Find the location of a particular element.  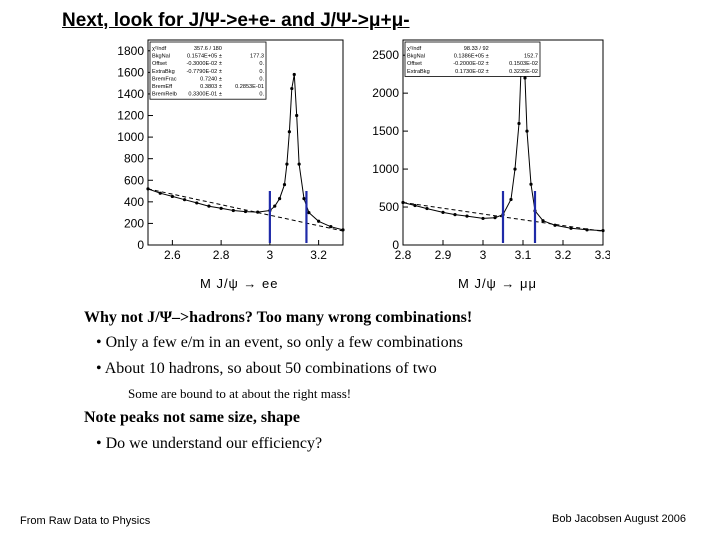

left-stats-name: ExtraBkg is located at coordinates (163, 72).